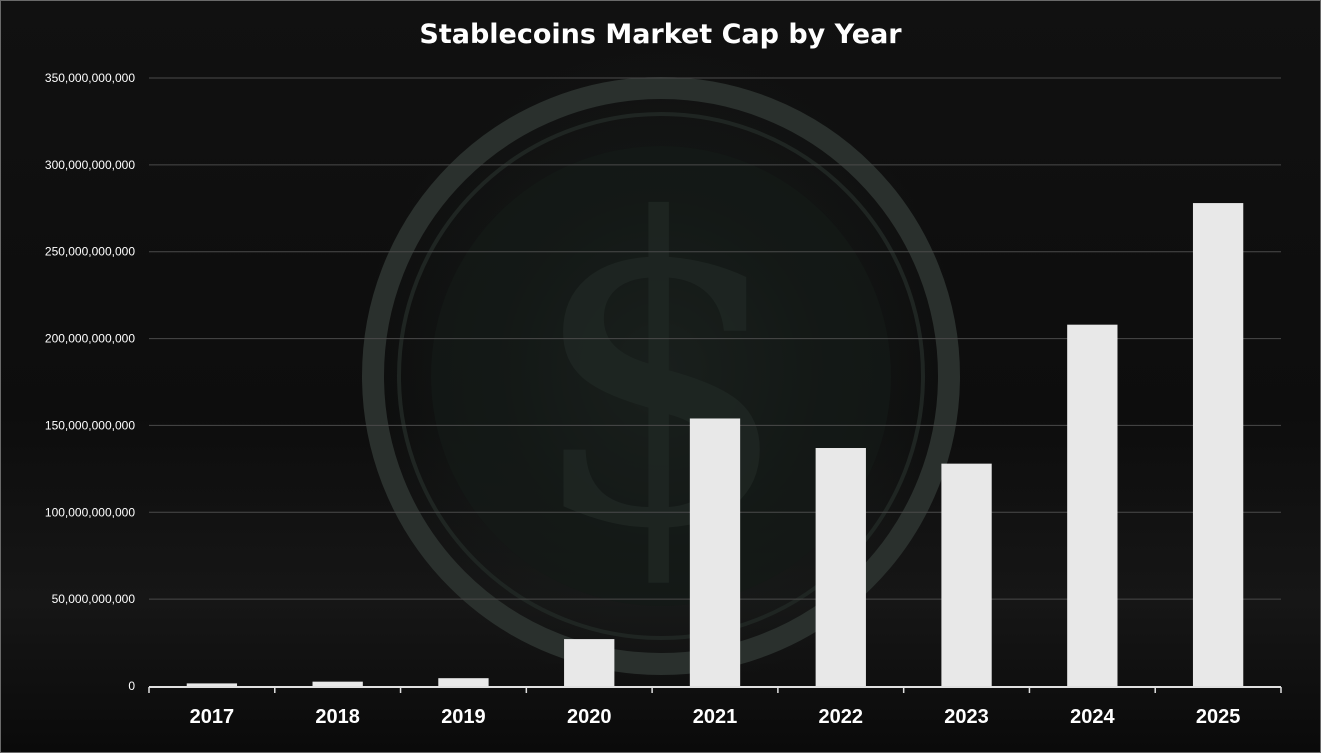  I want to click on bar-2025, so click(1218, 444).